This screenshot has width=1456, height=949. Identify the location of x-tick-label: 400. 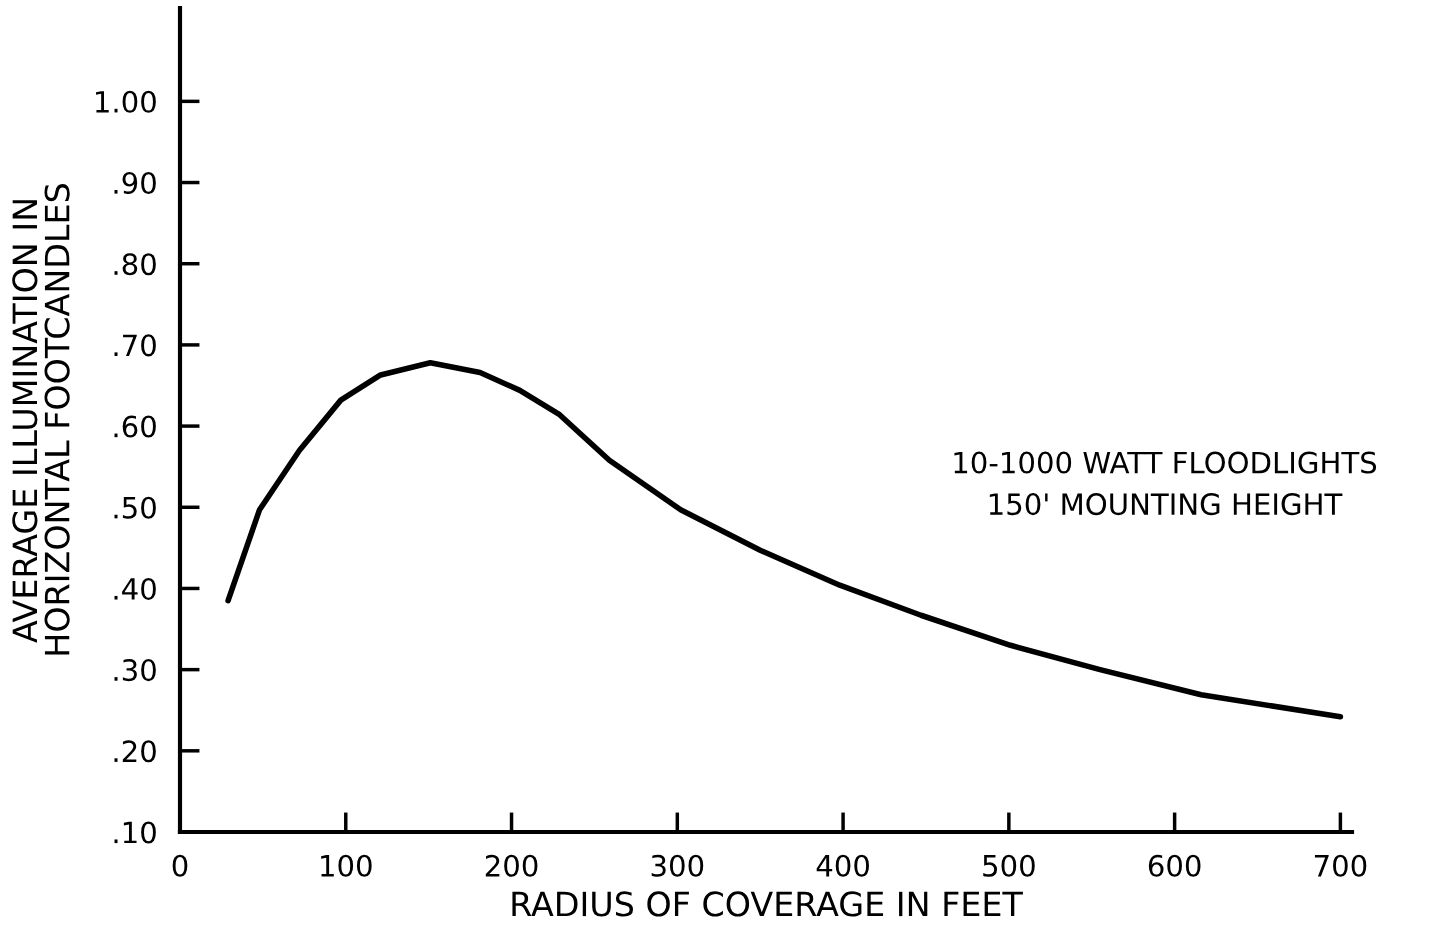
(842, 865).